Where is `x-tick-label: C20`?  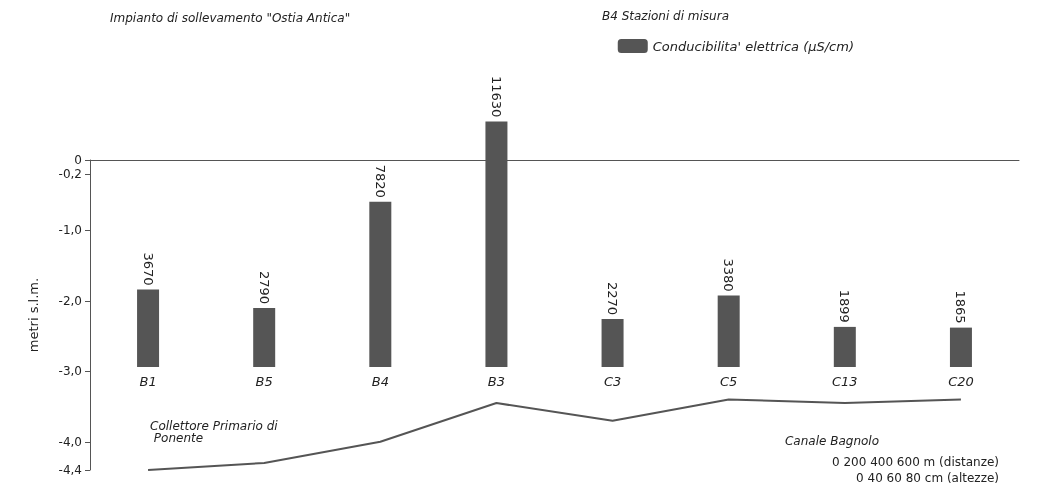 x-tick-label: C20 is located at coordinates (961, 381).